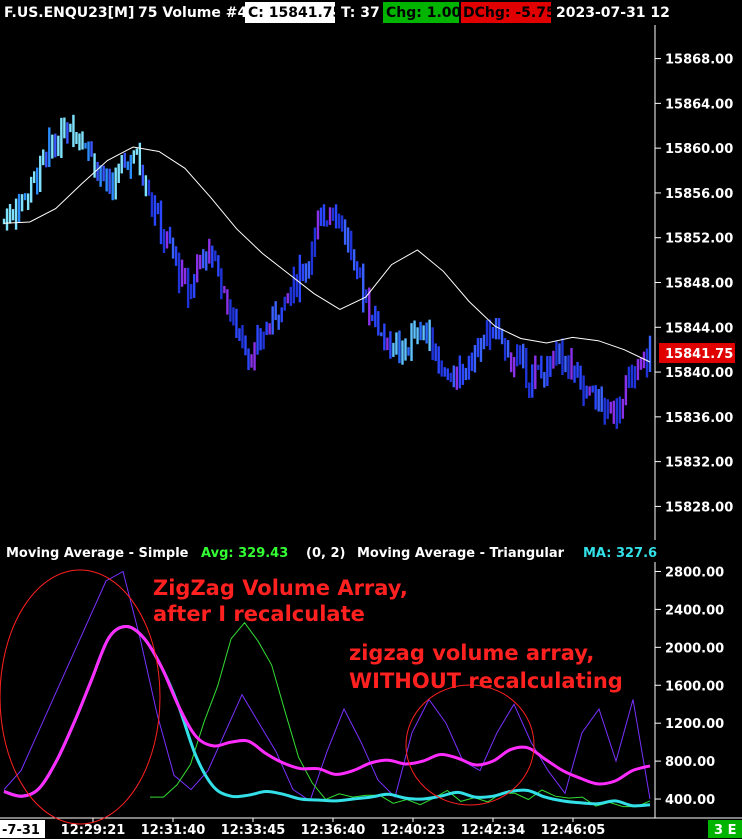 The width and height of the screenshot is (742, 839). Describe the element at coordinates (690, 800) in the screenshot. I see `volume-tick-label: 400.00` at that location.